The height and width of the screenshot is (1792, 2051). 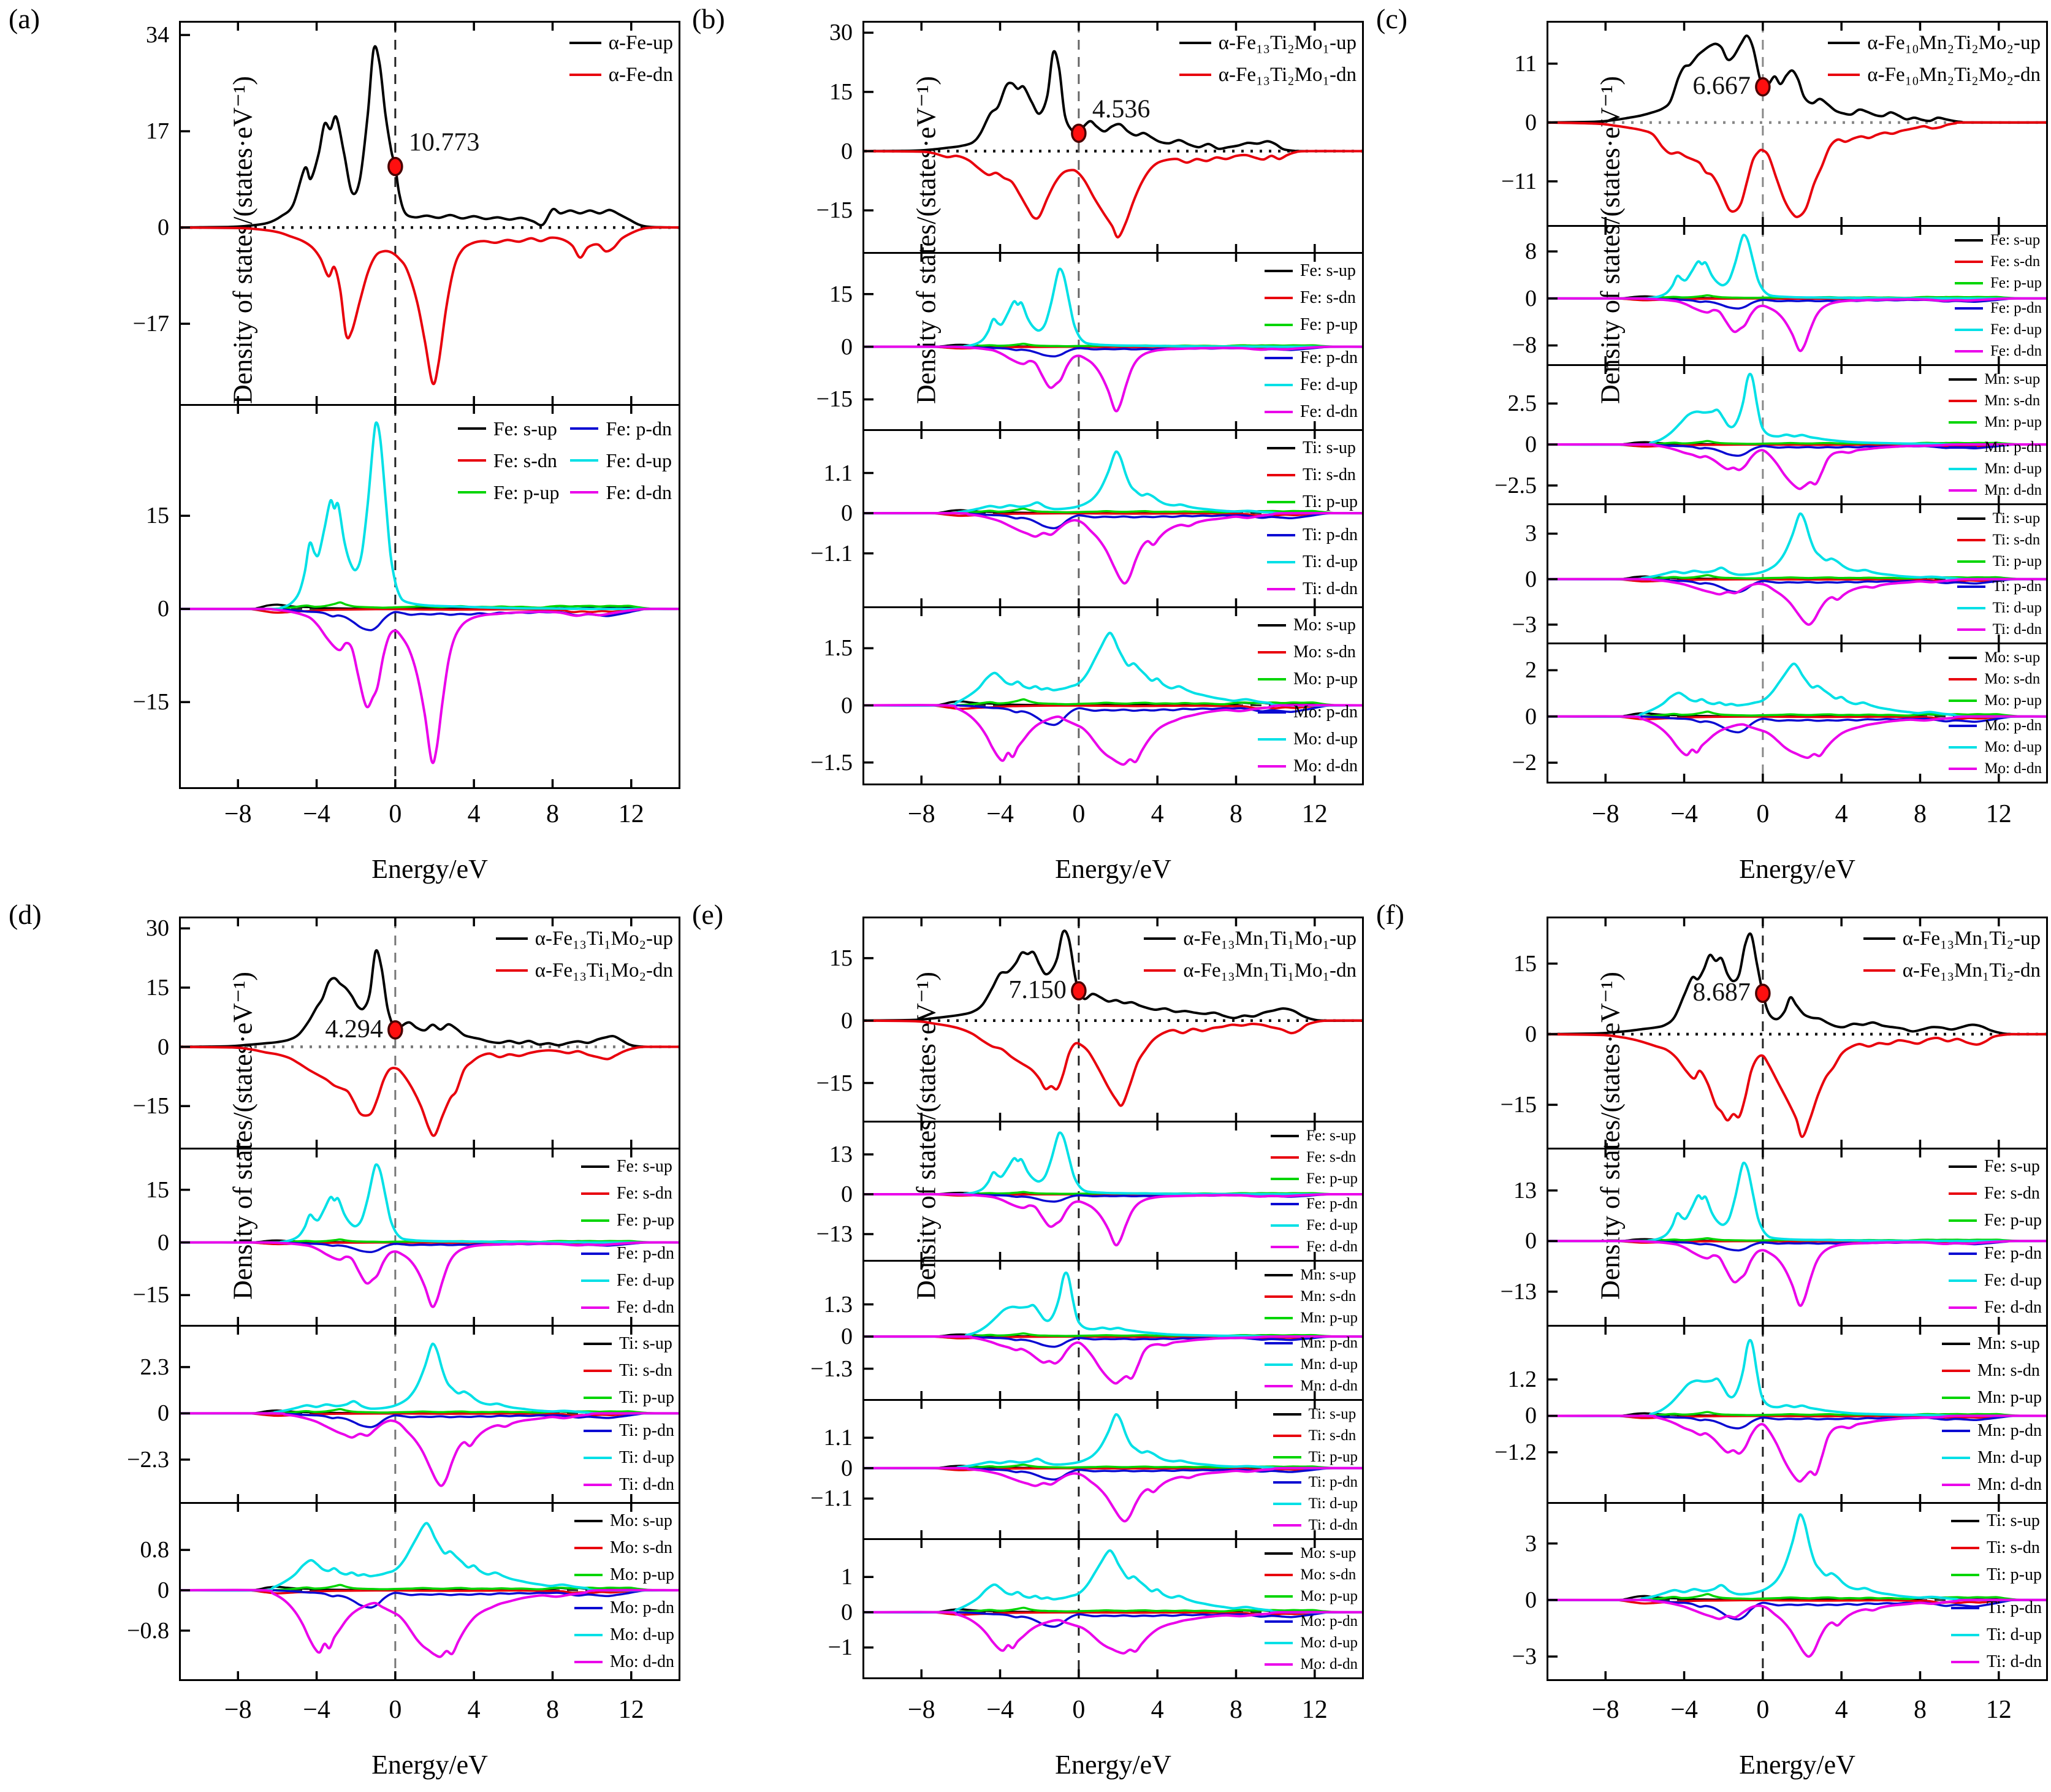 I want to click on dos-curve-total-dn, so click(x=430, y=1091).